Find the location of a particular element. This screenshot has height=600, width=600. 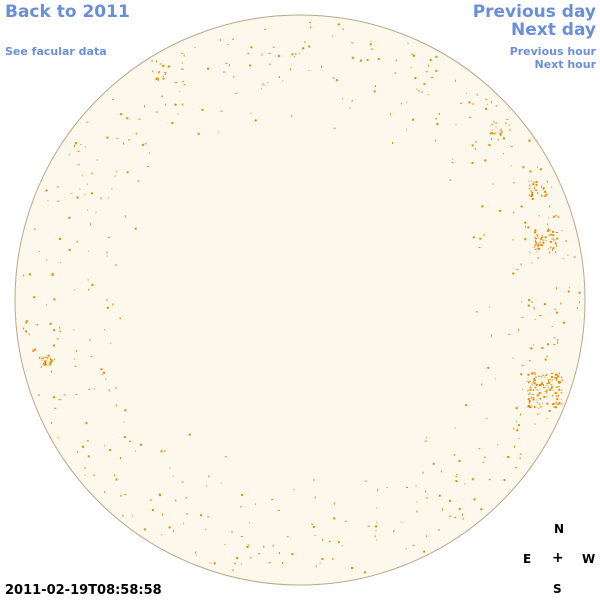

next-hour-link: Next hour is located at coordinates (565, 64).